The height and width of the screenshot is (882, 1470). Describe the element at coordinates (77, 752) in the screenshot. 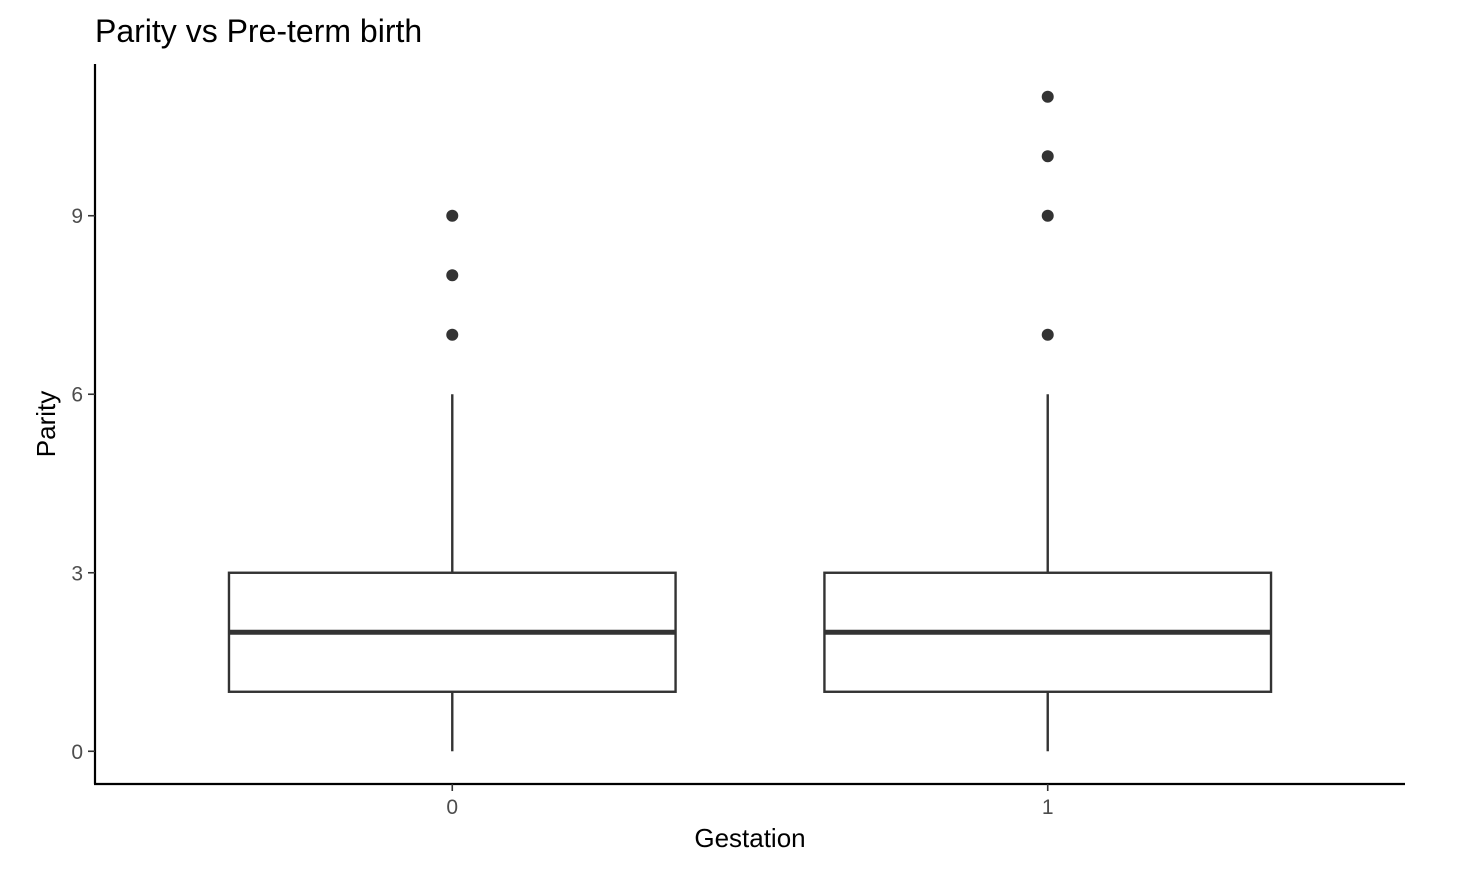

I see `y-tick-label: 0` at that location.